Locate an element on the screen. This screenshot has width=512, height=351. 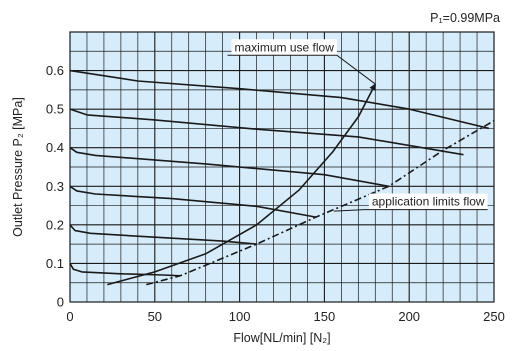
x-tick-label: 200 is located at coordinates (409, 316).